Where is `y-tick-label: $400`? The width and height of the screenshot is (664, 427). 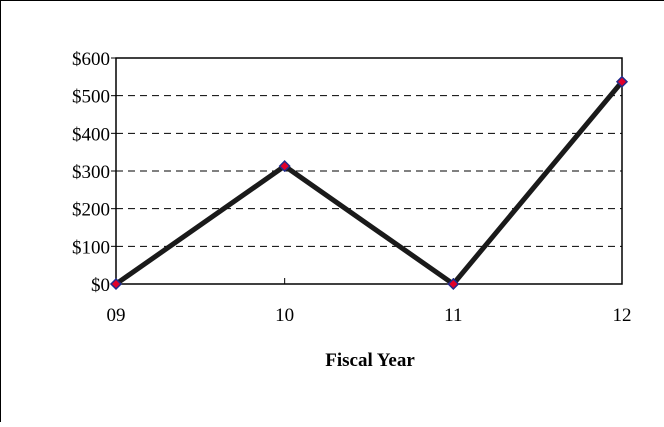
y-tick-label: $400 is located at coordinates (91, 134).